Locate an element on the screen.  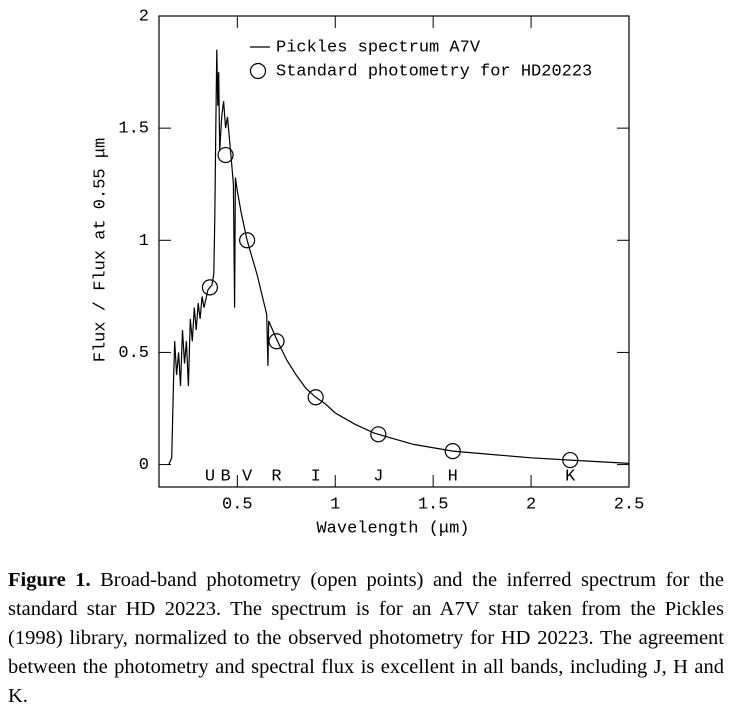
caption-label: Figure 1. is located at coordinates (49, 580).